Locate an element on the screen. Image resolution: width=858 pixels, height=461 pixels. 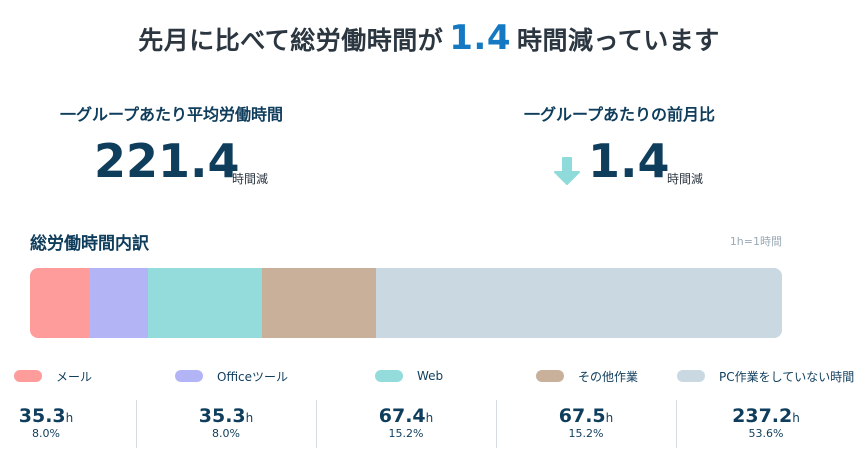
legend-label: PC作業をしていない時間 is located at coordinates (787, 376).